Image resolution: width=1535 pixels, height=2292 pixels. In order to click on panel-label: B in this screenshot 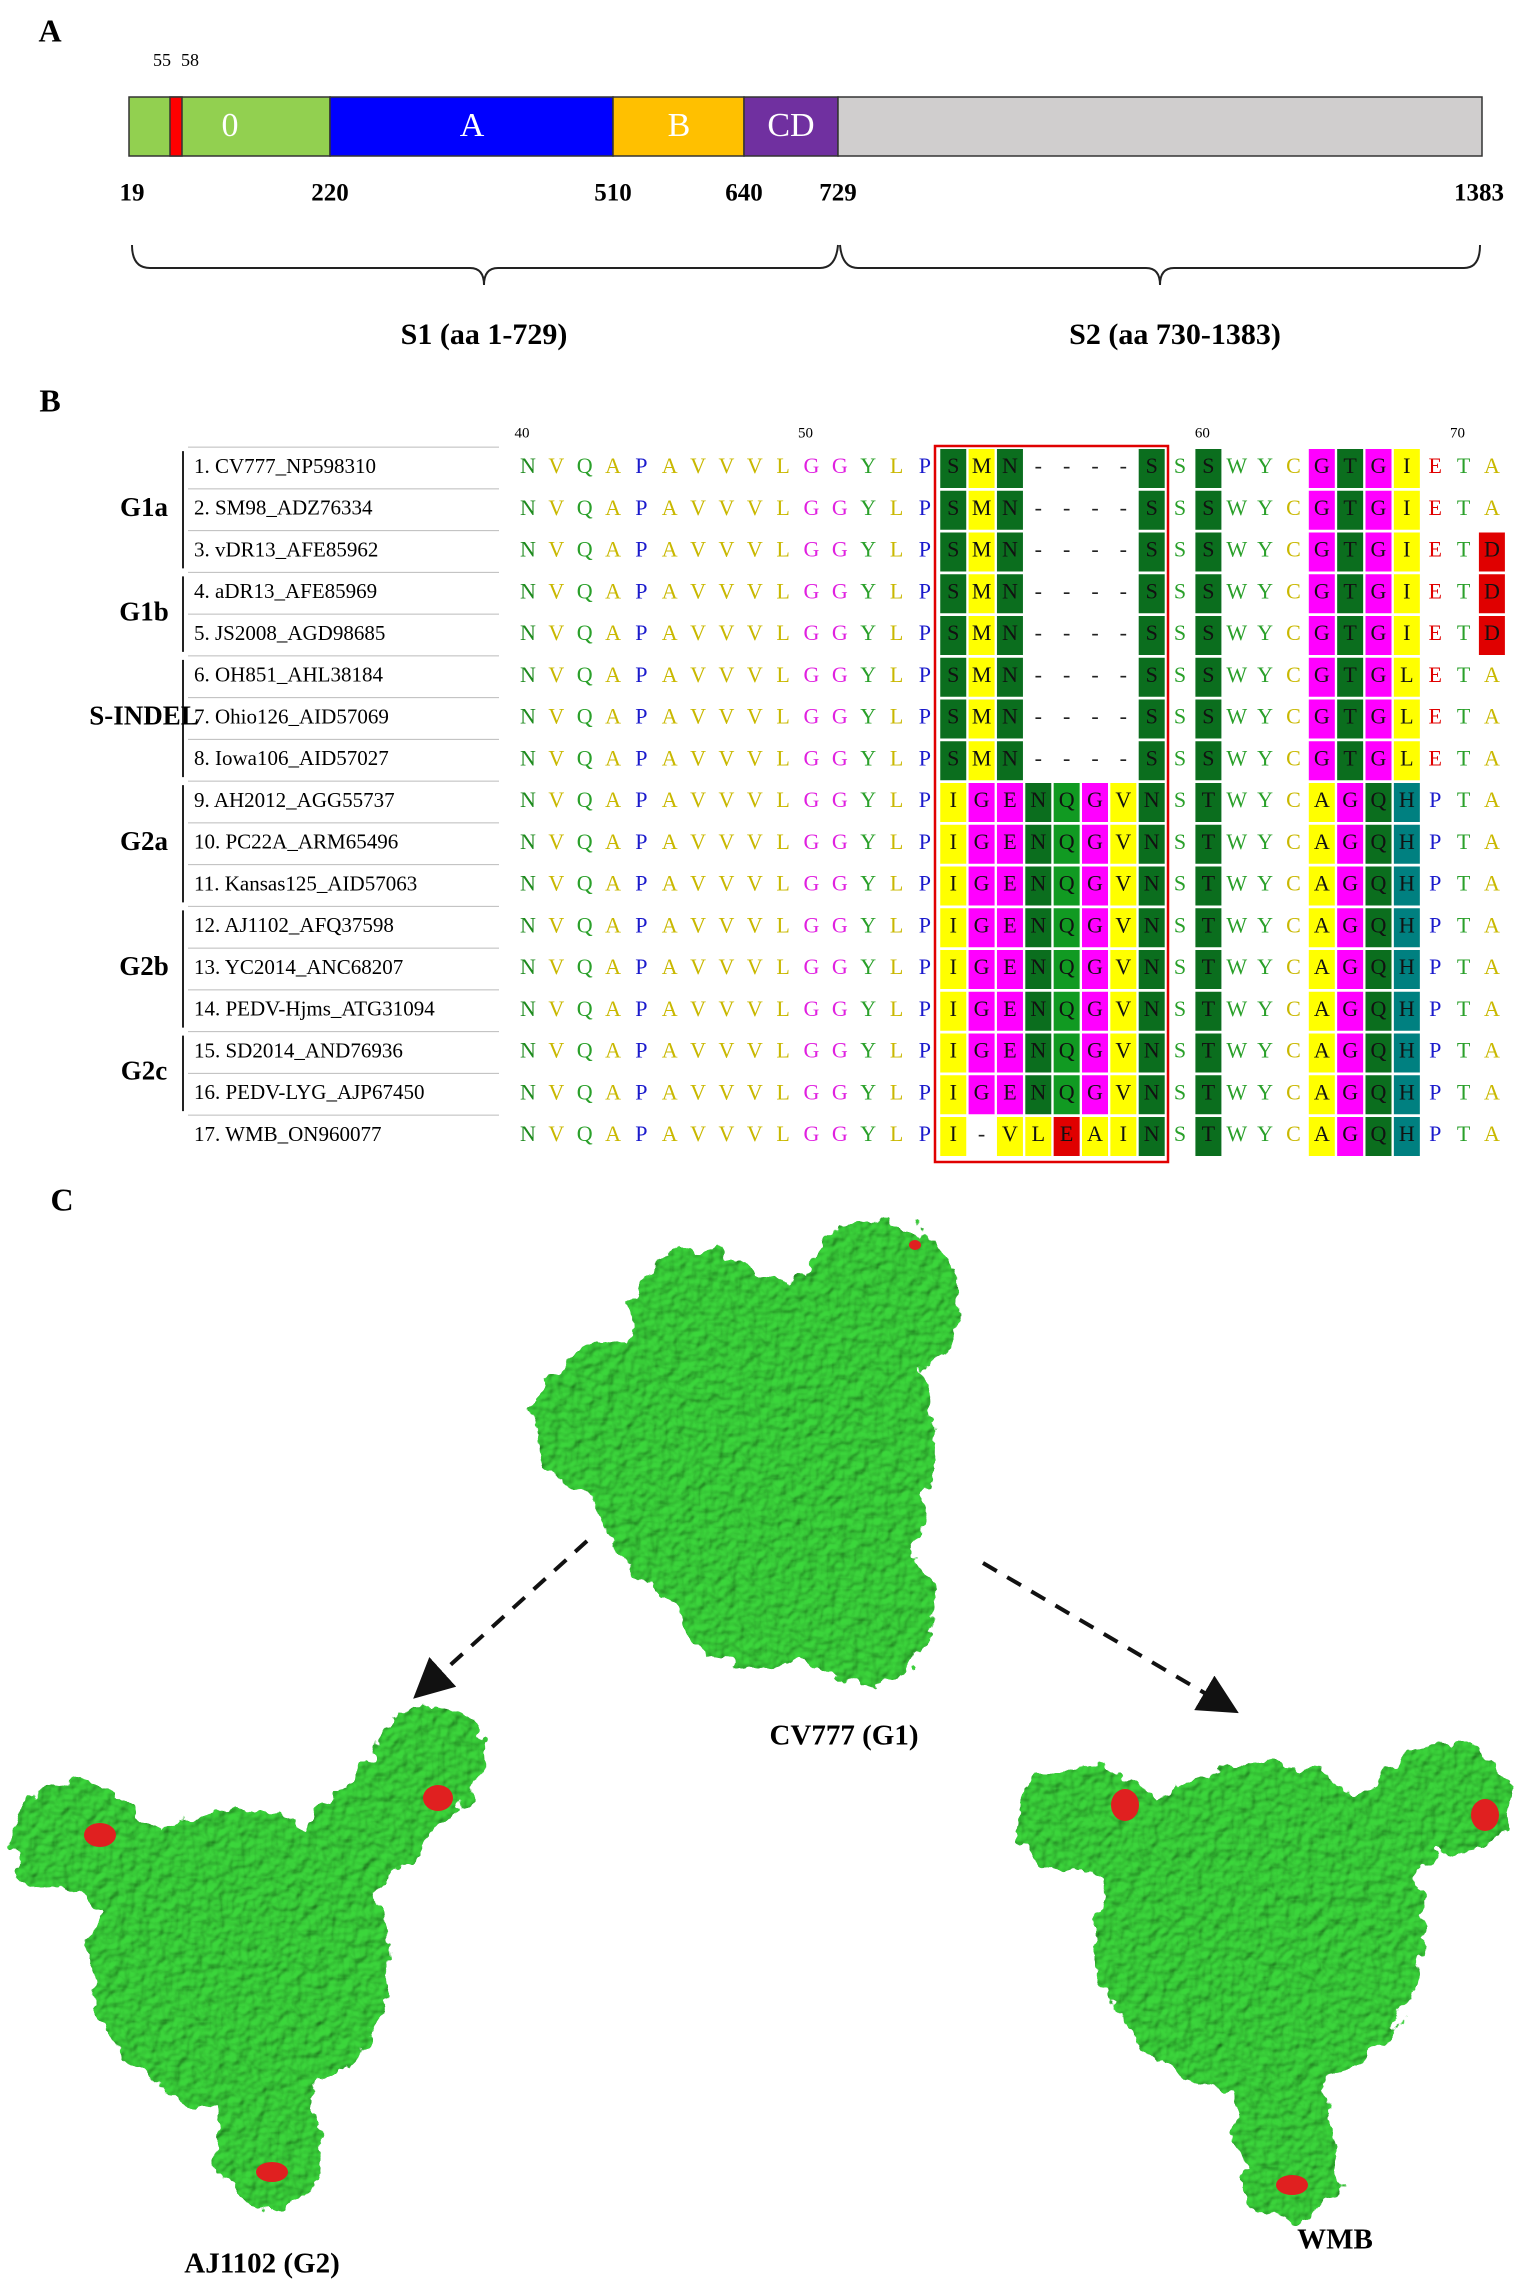, I will do `click(49, 400)`.